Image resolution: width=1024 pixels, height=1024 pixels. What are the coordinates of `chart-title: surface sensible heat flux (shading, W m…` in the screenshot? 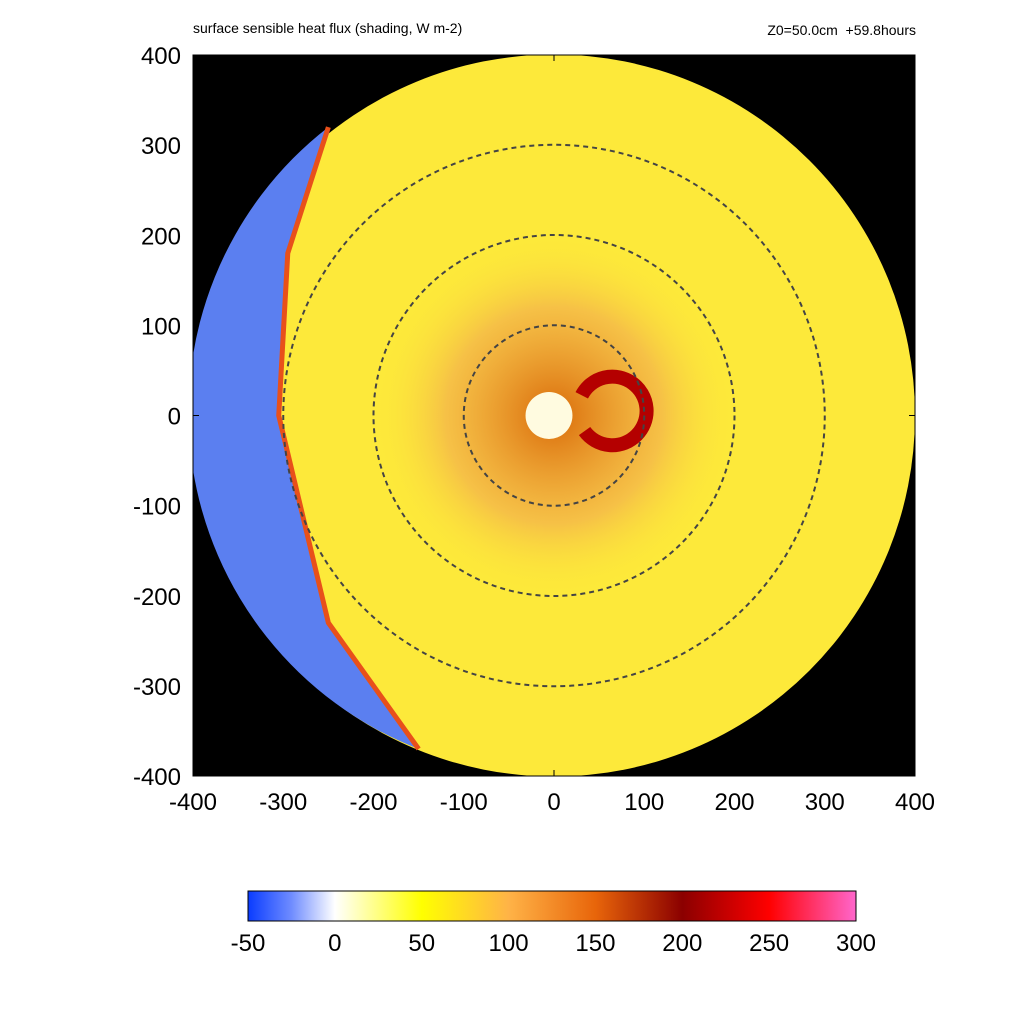 It's located at (328, 28).